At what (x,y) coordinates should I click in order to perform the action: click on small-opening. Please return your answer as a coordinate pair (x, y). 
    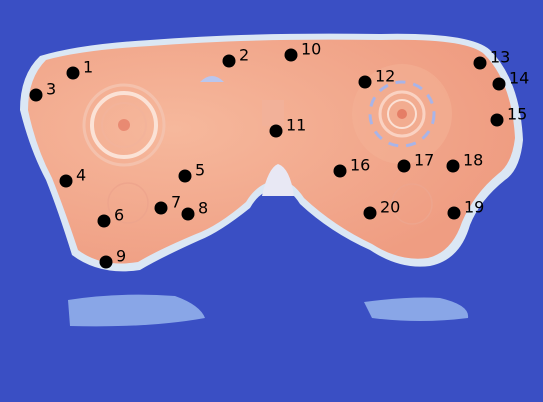
    Looking at the image, I should click on (212, 79).